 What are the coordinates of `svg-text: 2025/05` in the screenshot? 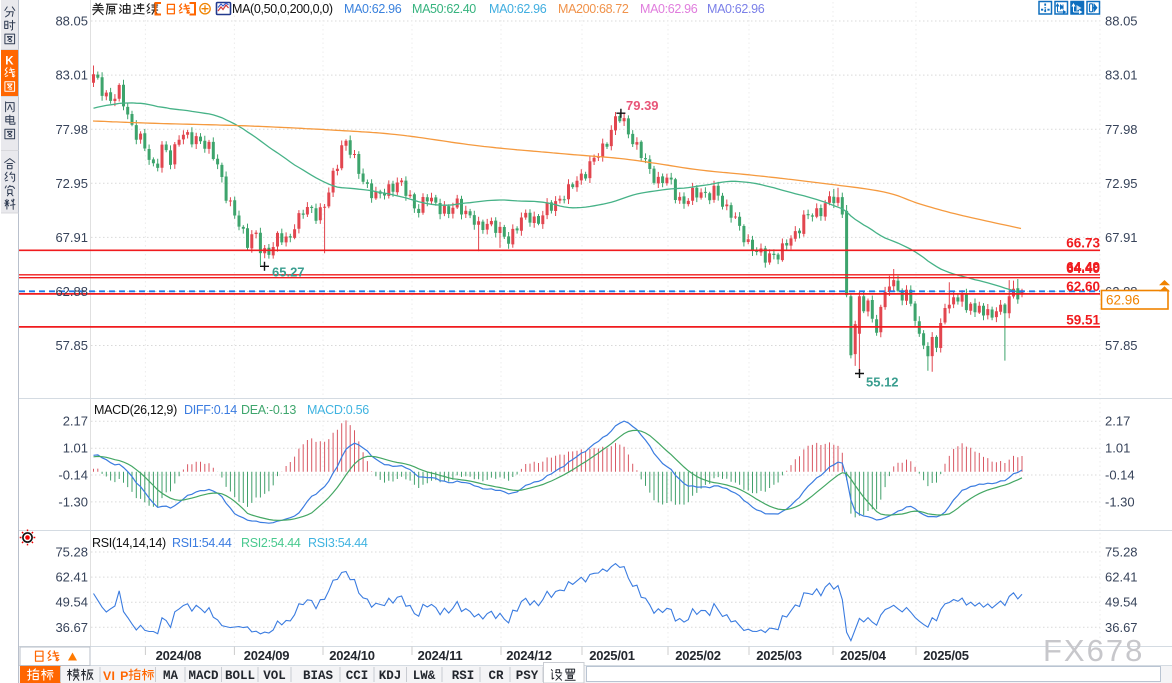 It's located at (946, 655).